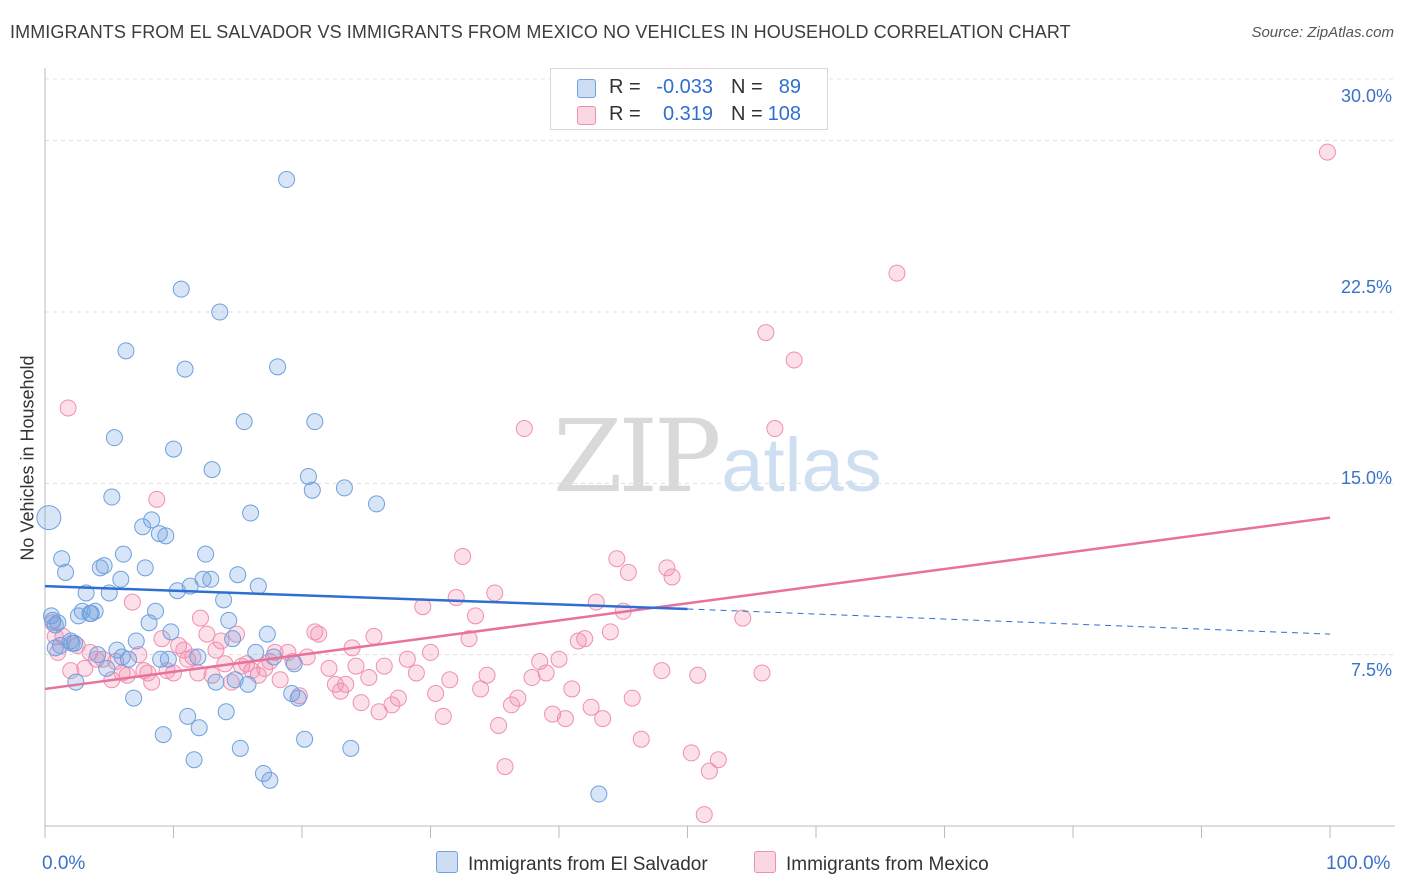 The height and width of the screenshot is (892, 1406). I want to click on legend-row-el-salvador: R = -0.033 N = 89, so click(689, 88).